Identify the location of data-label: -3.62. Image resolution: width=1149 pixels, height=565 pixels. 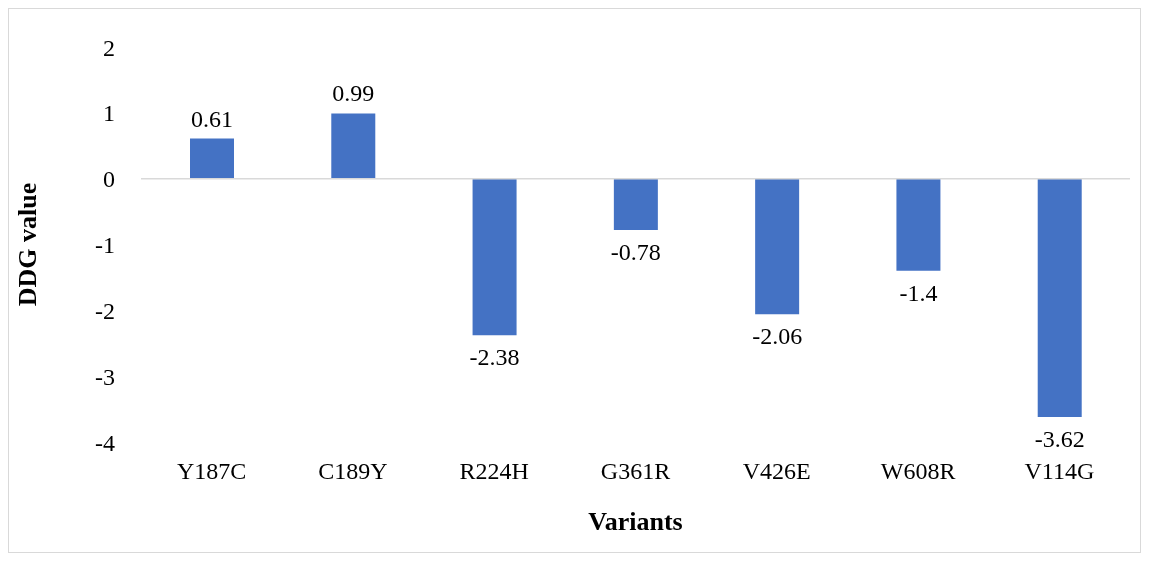
(1059, 438).